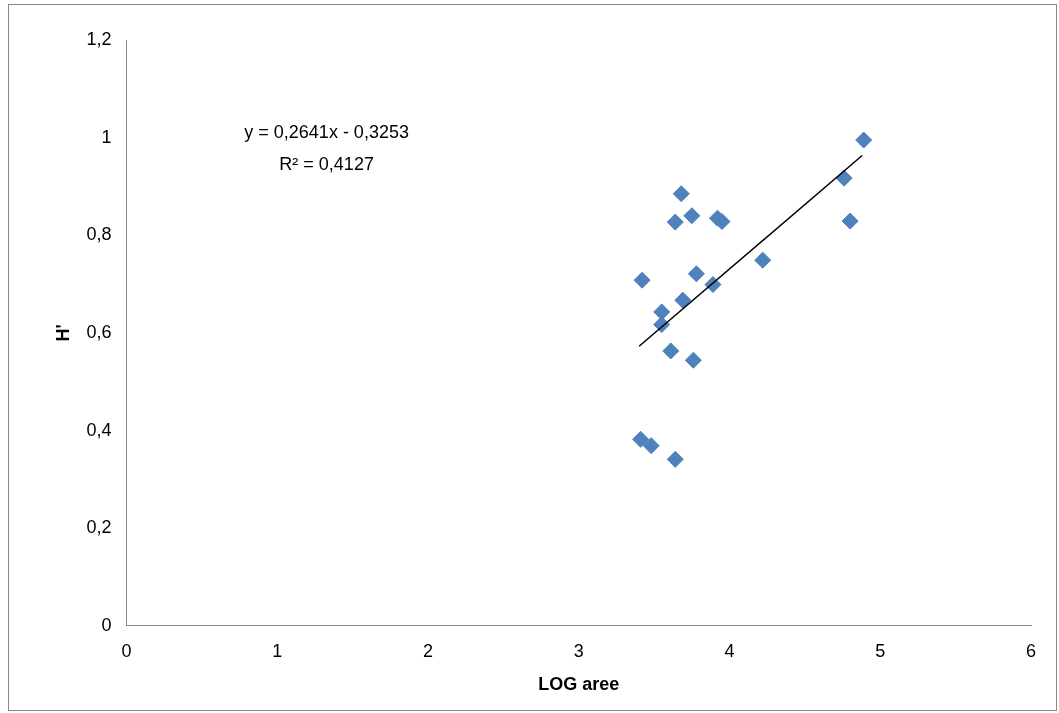 The width and height of the screenshot is (1059, 713). What do you see at coordinates (106, 624) in the screenshot?
I see `y-tick-label: 0` at bounding box center [106, 624].